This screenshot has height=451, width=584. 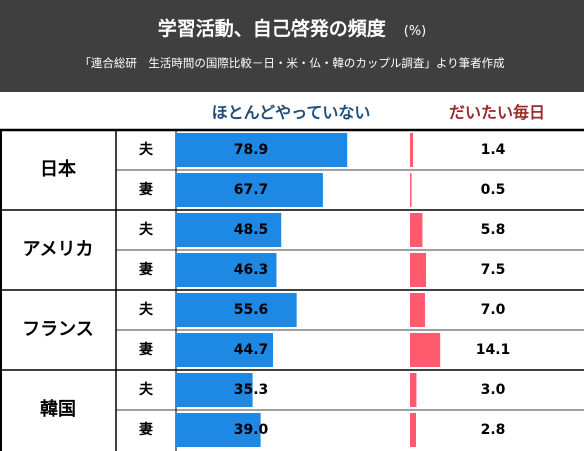 What do you see at coordinates (292, 63) in the screenshot?
I see `source-note: 「連合総研 生活時間の国際比較－日・米・仏・韓のカップル調査」より筆者作成` at bounding box center [292, 63].